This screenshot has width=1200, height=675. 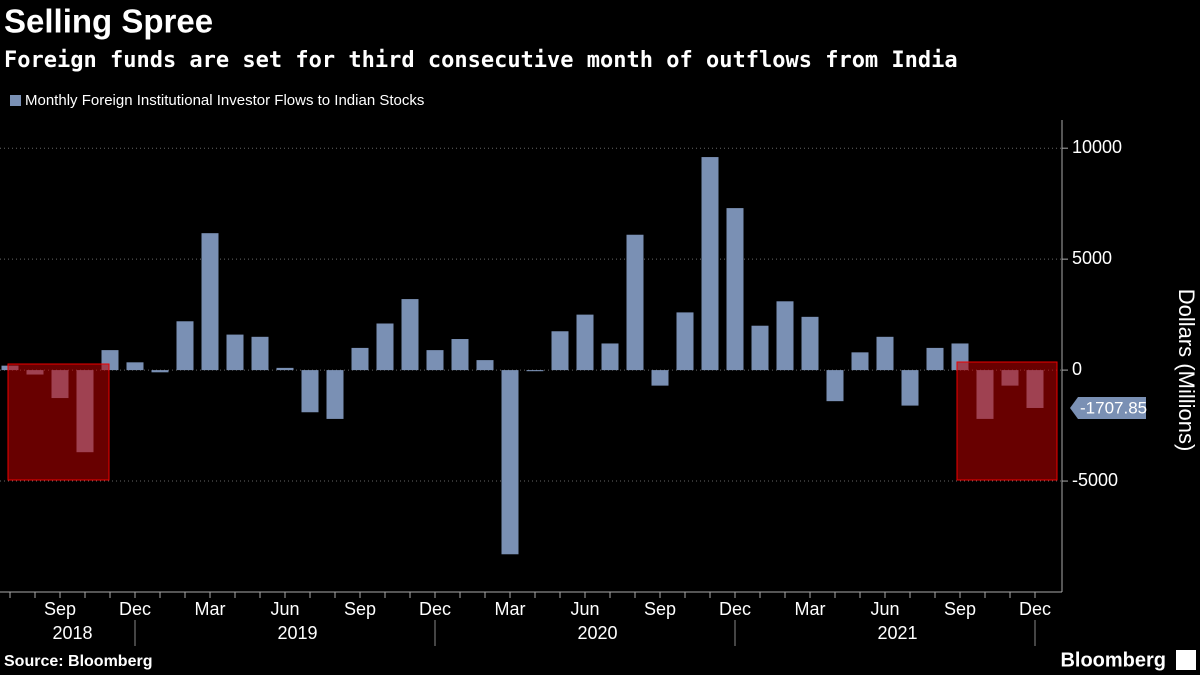 What do you see at coordinates (78, 661) in the screenshot?
I see `source: Source: Bloomberg` at bounding box center [78, 661].